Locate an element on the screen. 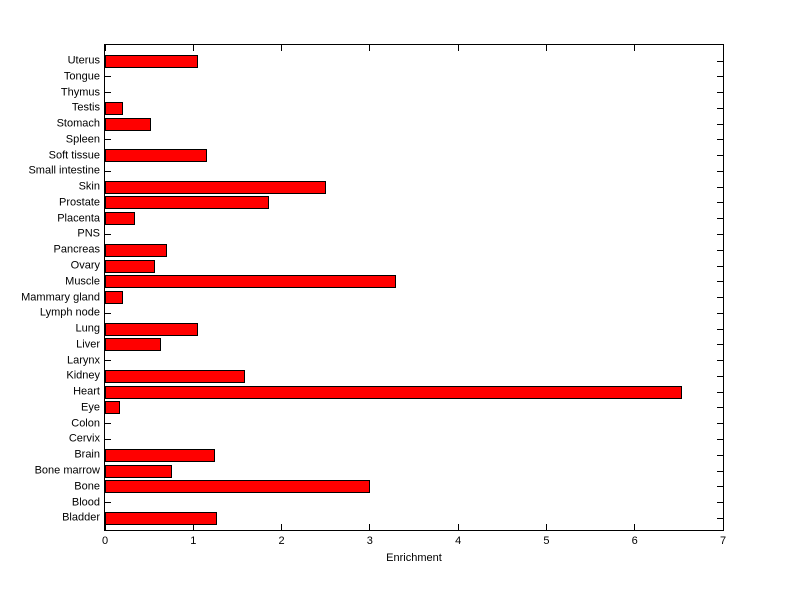  y-tick-label-soft-tissue: Soft tissue is located at coordinates (74, 155).